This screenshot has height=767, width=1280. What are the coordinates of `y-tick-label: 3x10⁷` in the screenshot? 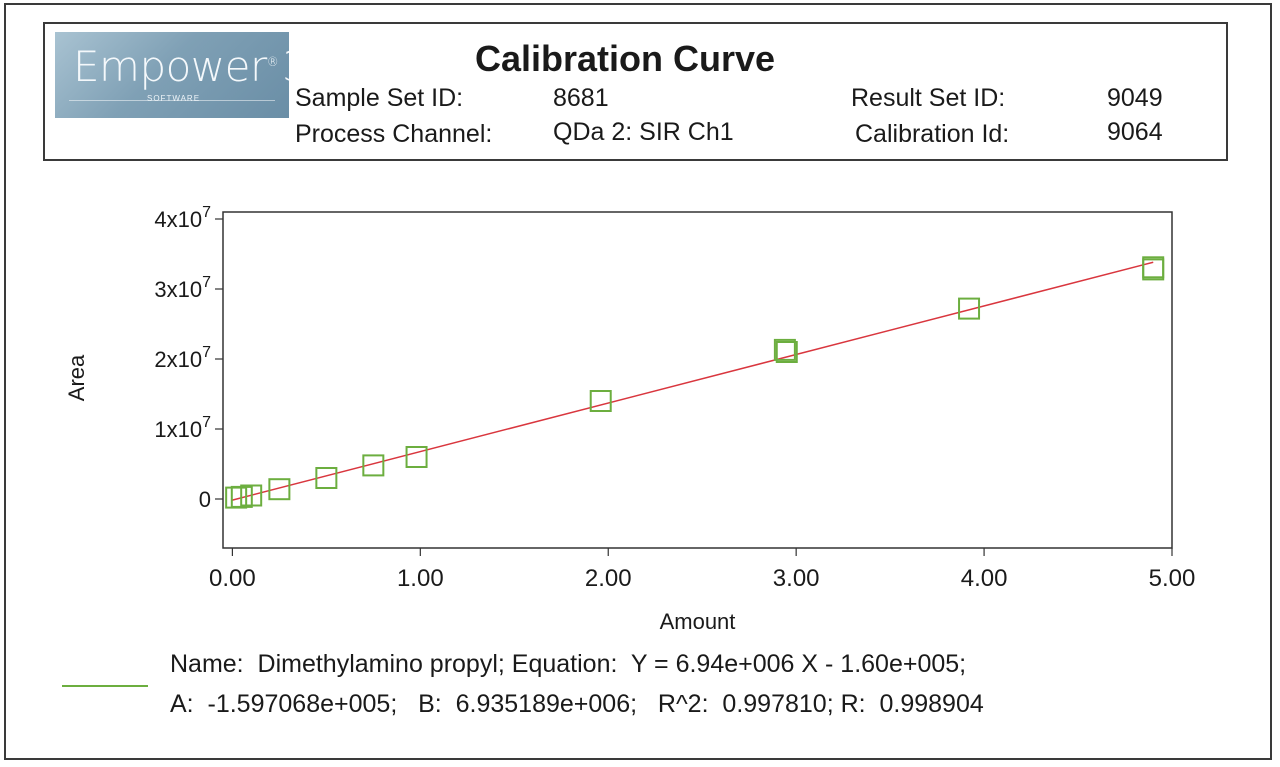 It's located at (182, 288).